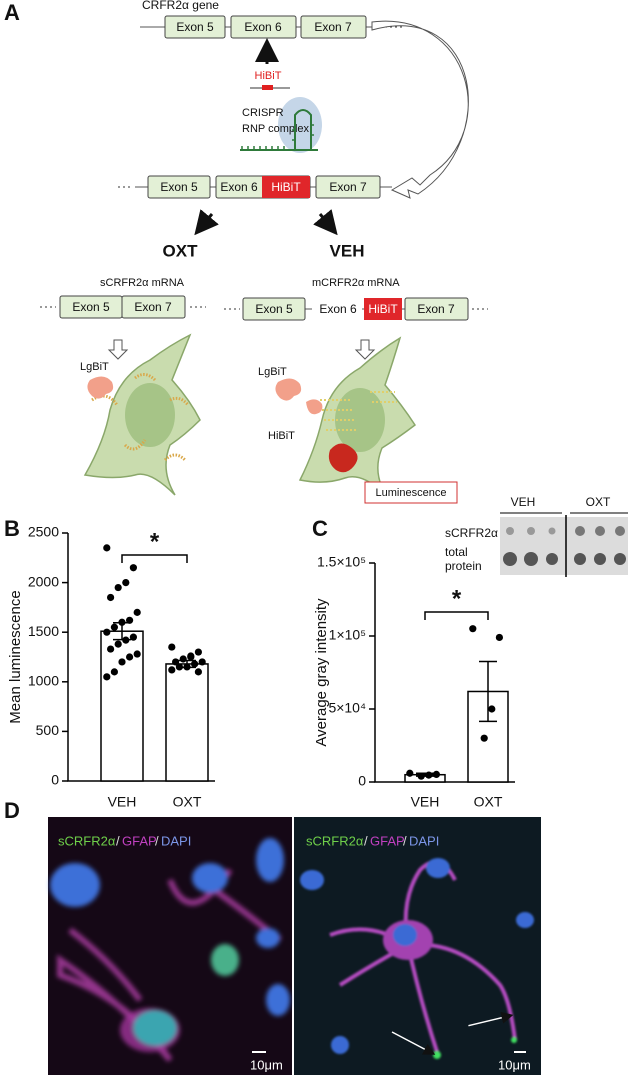 Image resolution: width=630 pixels, height=1076 pixels. I want to click on hibit-label: HiBiT, so click(286, 187).